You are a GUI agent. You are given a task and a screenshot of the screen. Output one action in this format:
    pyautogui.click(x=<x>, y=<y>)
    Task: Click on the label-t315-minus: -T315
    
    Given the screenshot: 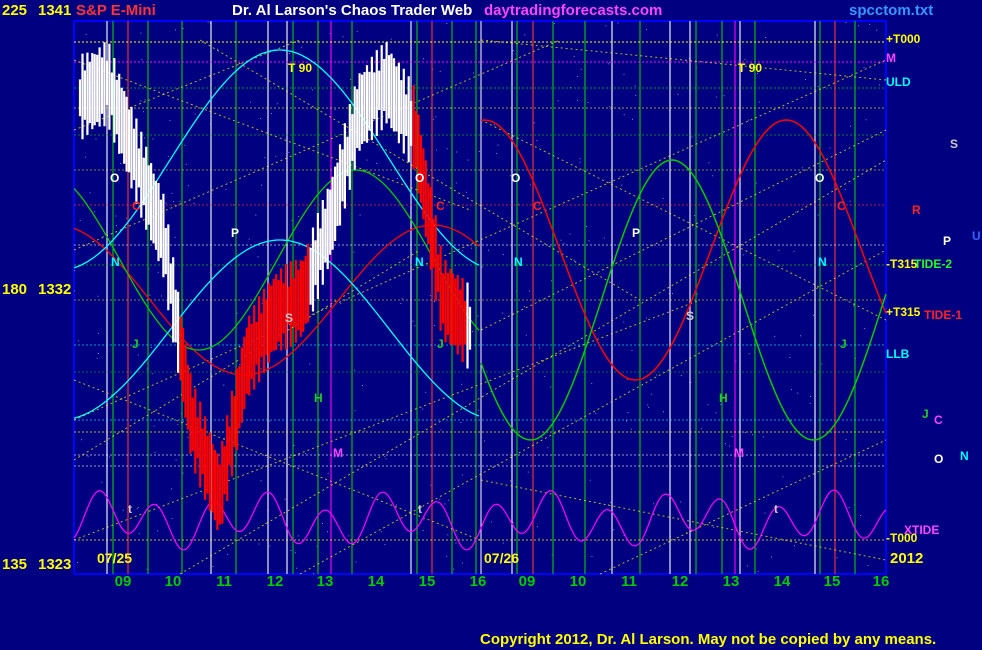 What is the action you would take?
    pyautogui.click(x=902, y=264)
    